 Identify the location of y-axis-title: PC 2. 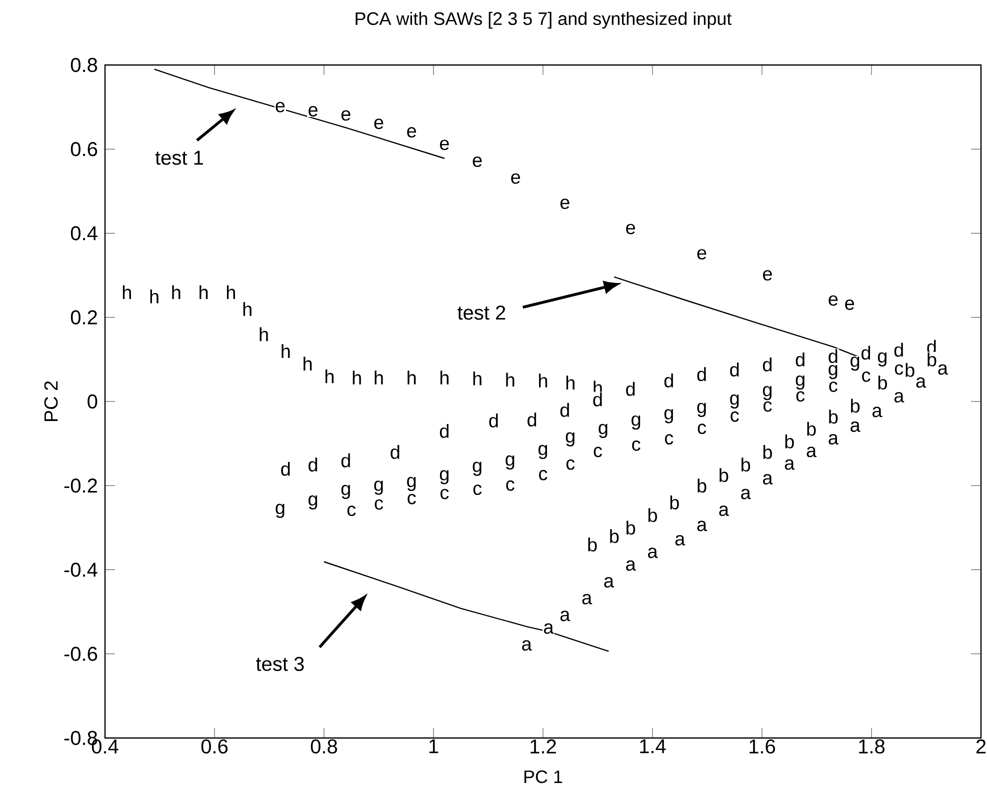
(51, 401).